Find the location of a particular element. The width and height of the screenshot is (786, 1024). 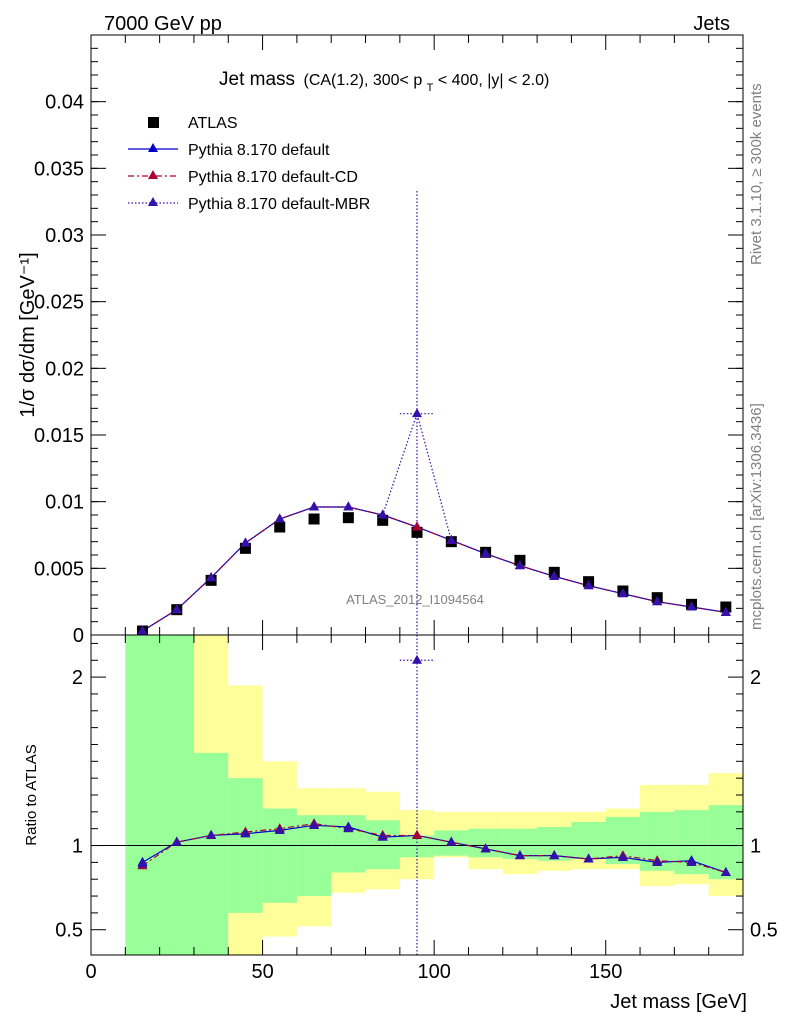

main-y-tick-label: 0.04 is located at coordinates (64, 103).